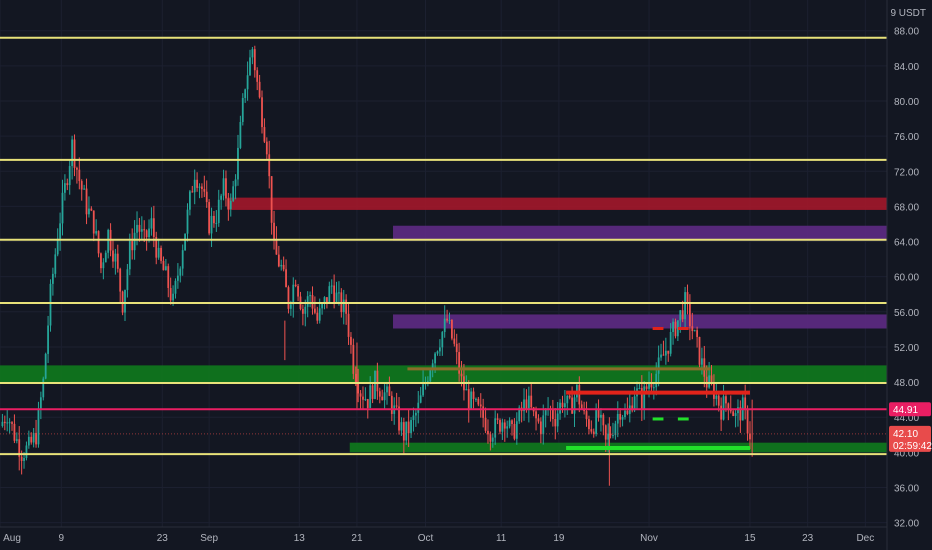  Describe the element at coordinates (357, 538) in the screenshot. I see `x-tick-label: 21` at that location.